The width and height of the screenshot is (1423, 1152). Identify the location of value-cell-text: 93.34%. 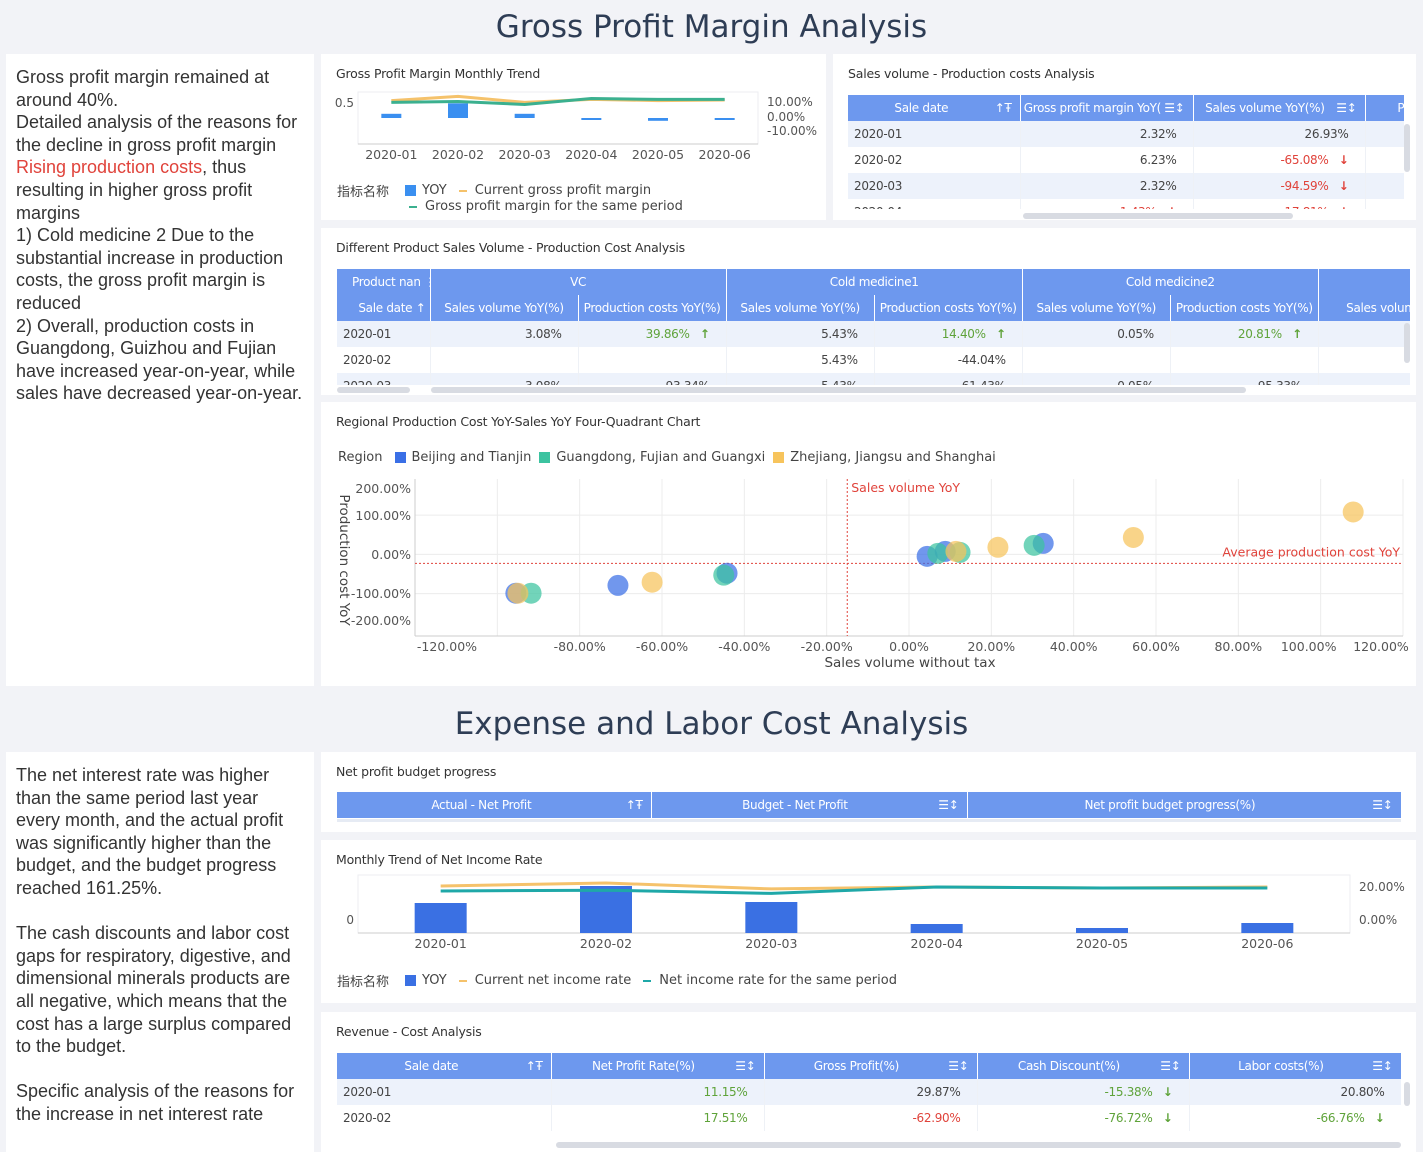
(688, 382).